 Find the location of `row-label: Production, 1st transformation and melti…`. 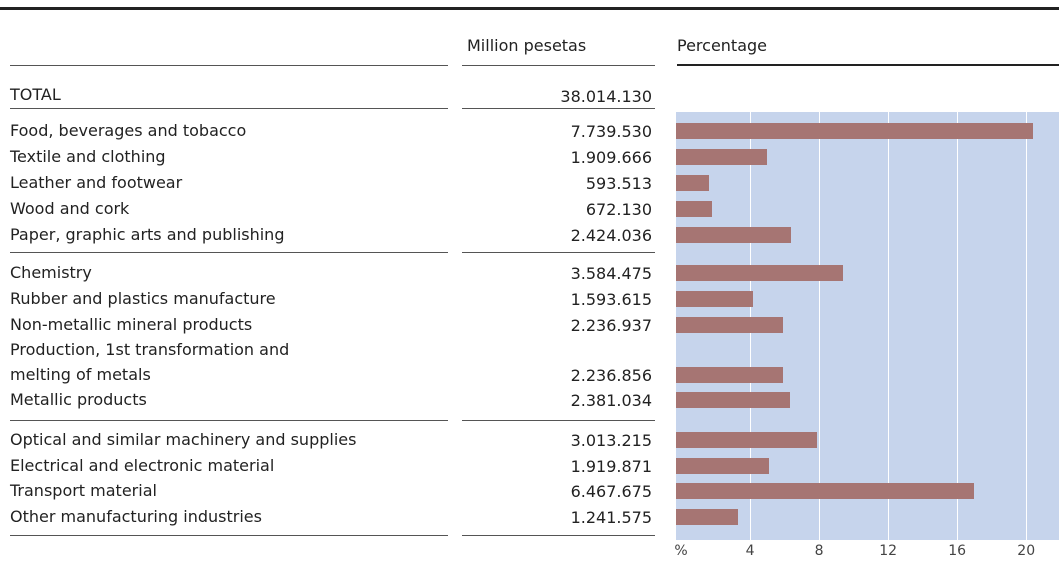

row-label: Production, 1st transformation and melti… is located at coordinates (150, 362).